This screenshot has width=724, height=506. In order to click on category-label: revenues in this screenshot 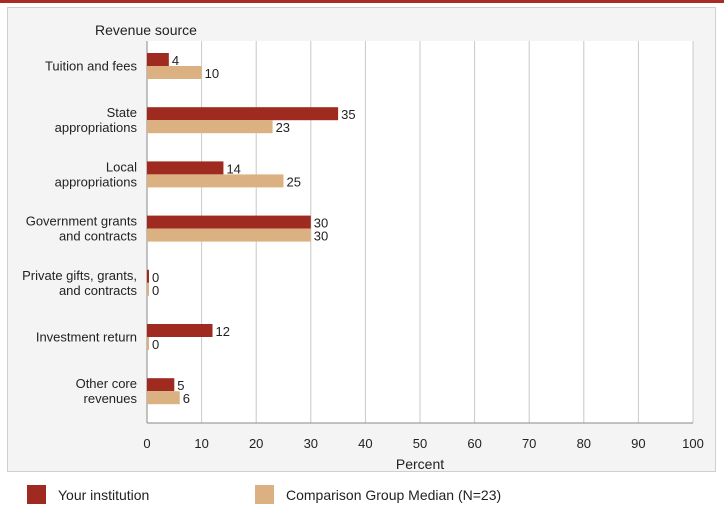, I will do `click(111, 398)`.